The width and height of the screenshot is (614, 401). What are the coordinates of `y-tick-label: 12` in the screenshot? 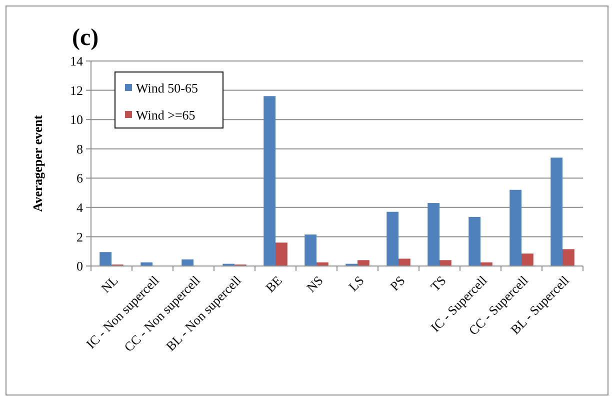 It's located at (76, 90).